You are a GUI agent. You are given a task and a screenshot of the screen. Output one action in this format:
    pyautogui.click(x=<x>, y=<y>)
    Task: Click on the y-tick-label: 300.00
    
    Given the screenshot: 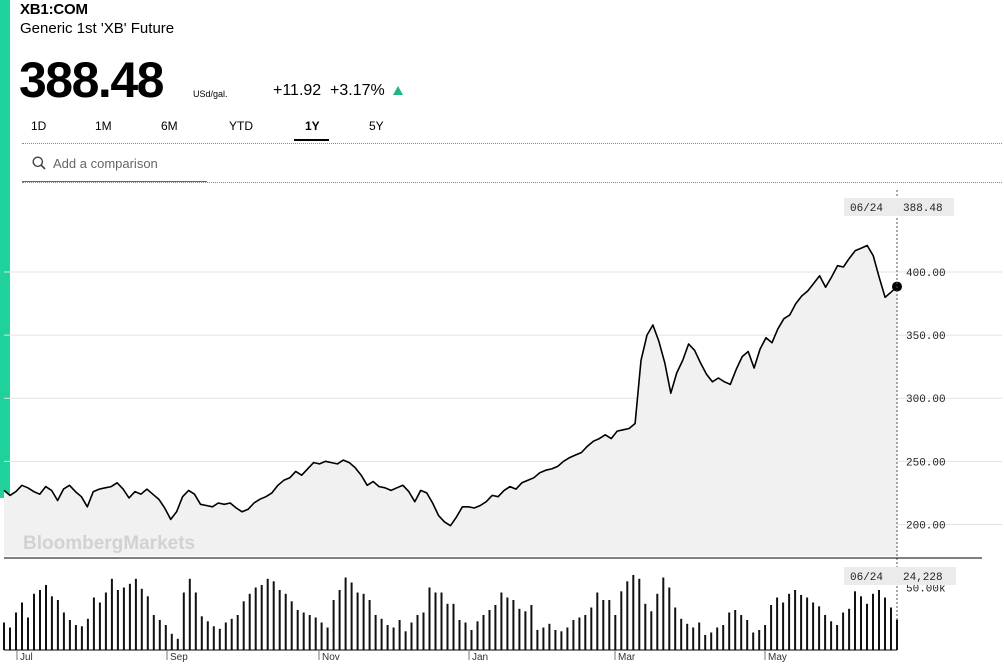 What is the action you would take?
    pyautogui.click(x=926, y=400)
    